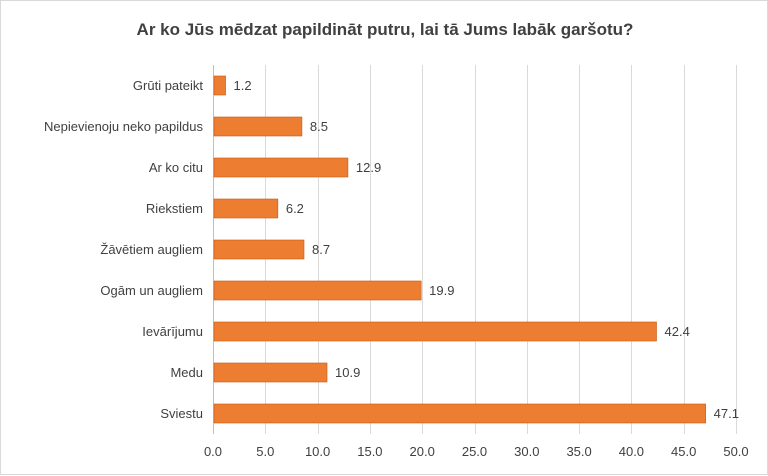  Describe the element at coordinates (174, 208) in the screenshot. I see `category-label: Riekstiem` at that location.